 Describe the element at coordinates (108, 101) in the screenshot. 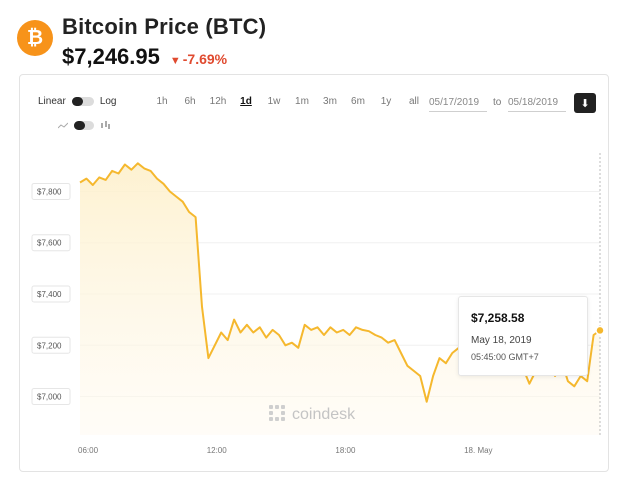

I see `log-label: Log` at that location.